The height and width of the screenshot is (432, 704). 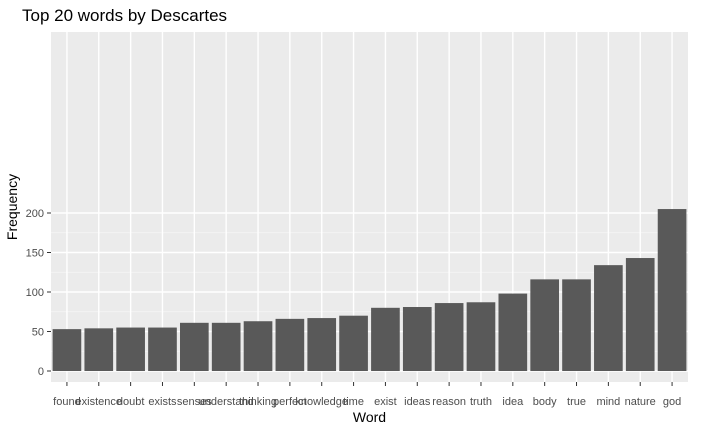 What do you see at coordinates (41, 372) in the screenshot?
I see `y-tick-label: 0` at bounding box center [41, 372].